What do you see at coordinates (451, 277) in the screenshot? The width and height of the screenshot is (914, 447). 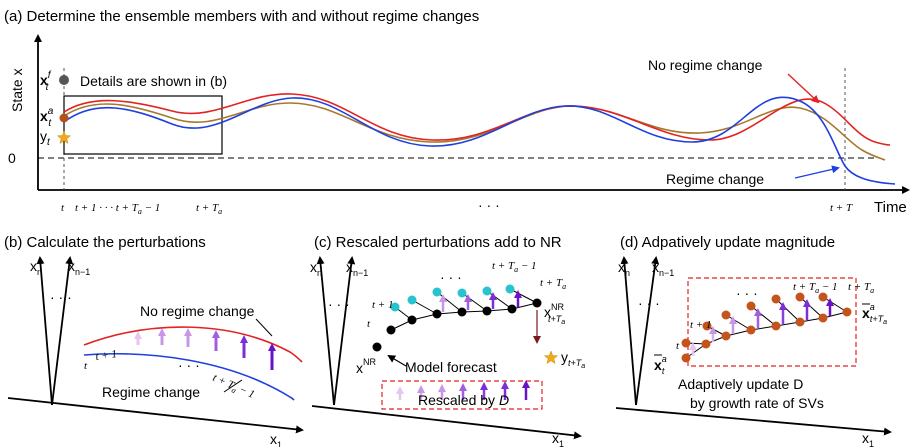 I see `dots2-c: · · ·` at bounding box center [451, 277].